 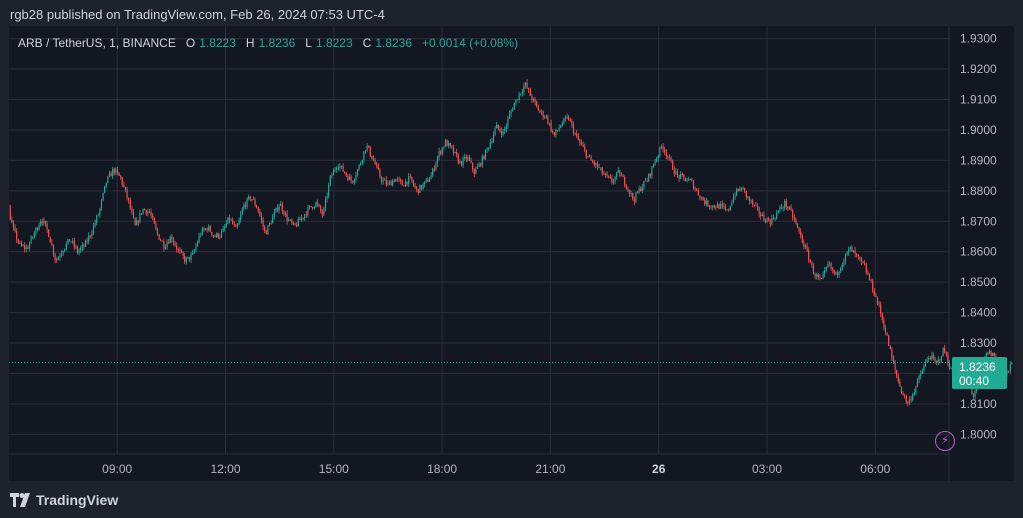 What do you see at coordinates (97, 43) in the screenshot?
I see `symbol-label: ARB / TetherUS, 1, BINANCE` at bounding box center [97, 43].